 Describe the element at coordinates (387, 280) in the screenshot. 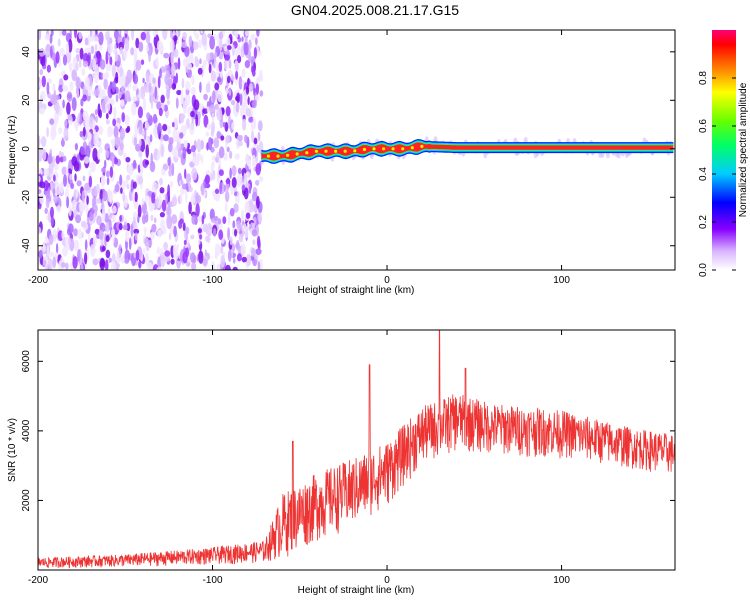

I see `x-tick-label: 0` at that location.